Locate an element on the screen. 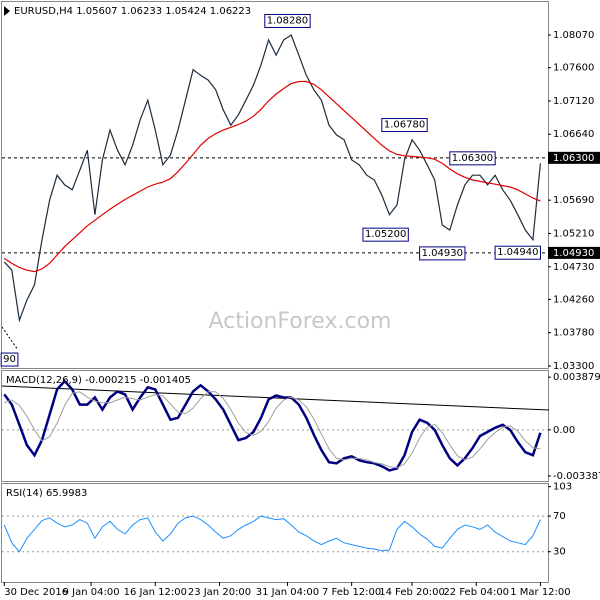 Image resolution: width=600 pixels, height=600 pixels. title-icon is located at coordinates (7, 11).